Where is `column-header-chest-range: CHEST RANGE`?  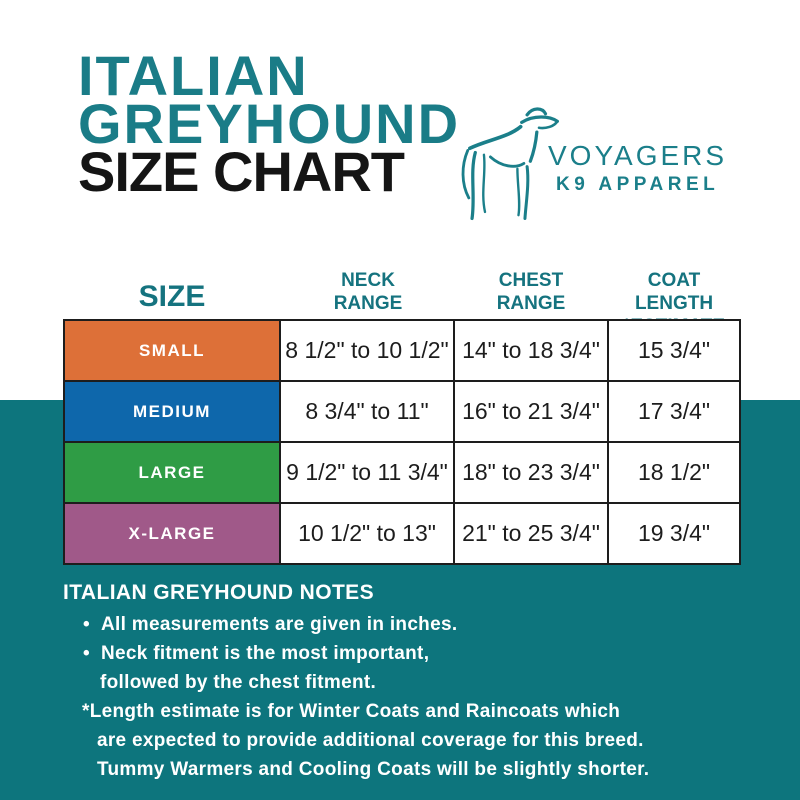
column-header-chest-range: CHEST RANGE is located at coordinates (531, 292).